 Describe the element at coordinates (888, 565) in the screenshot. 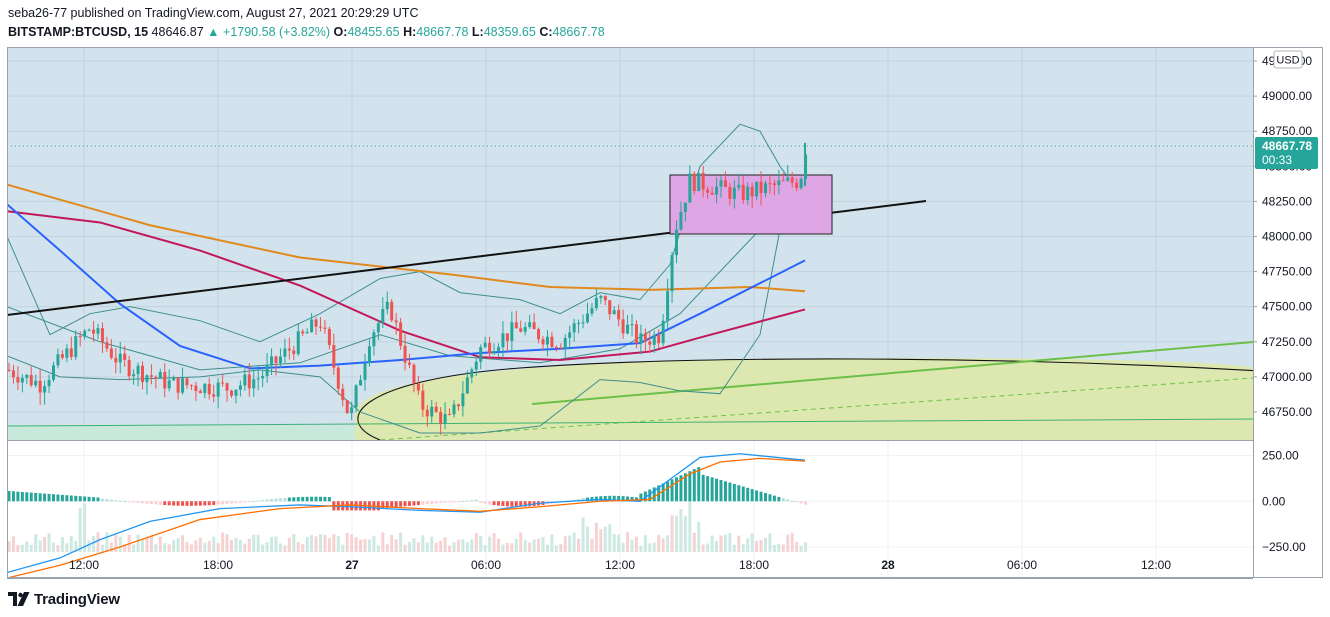

I see `time-tick-label: 28` at that location.